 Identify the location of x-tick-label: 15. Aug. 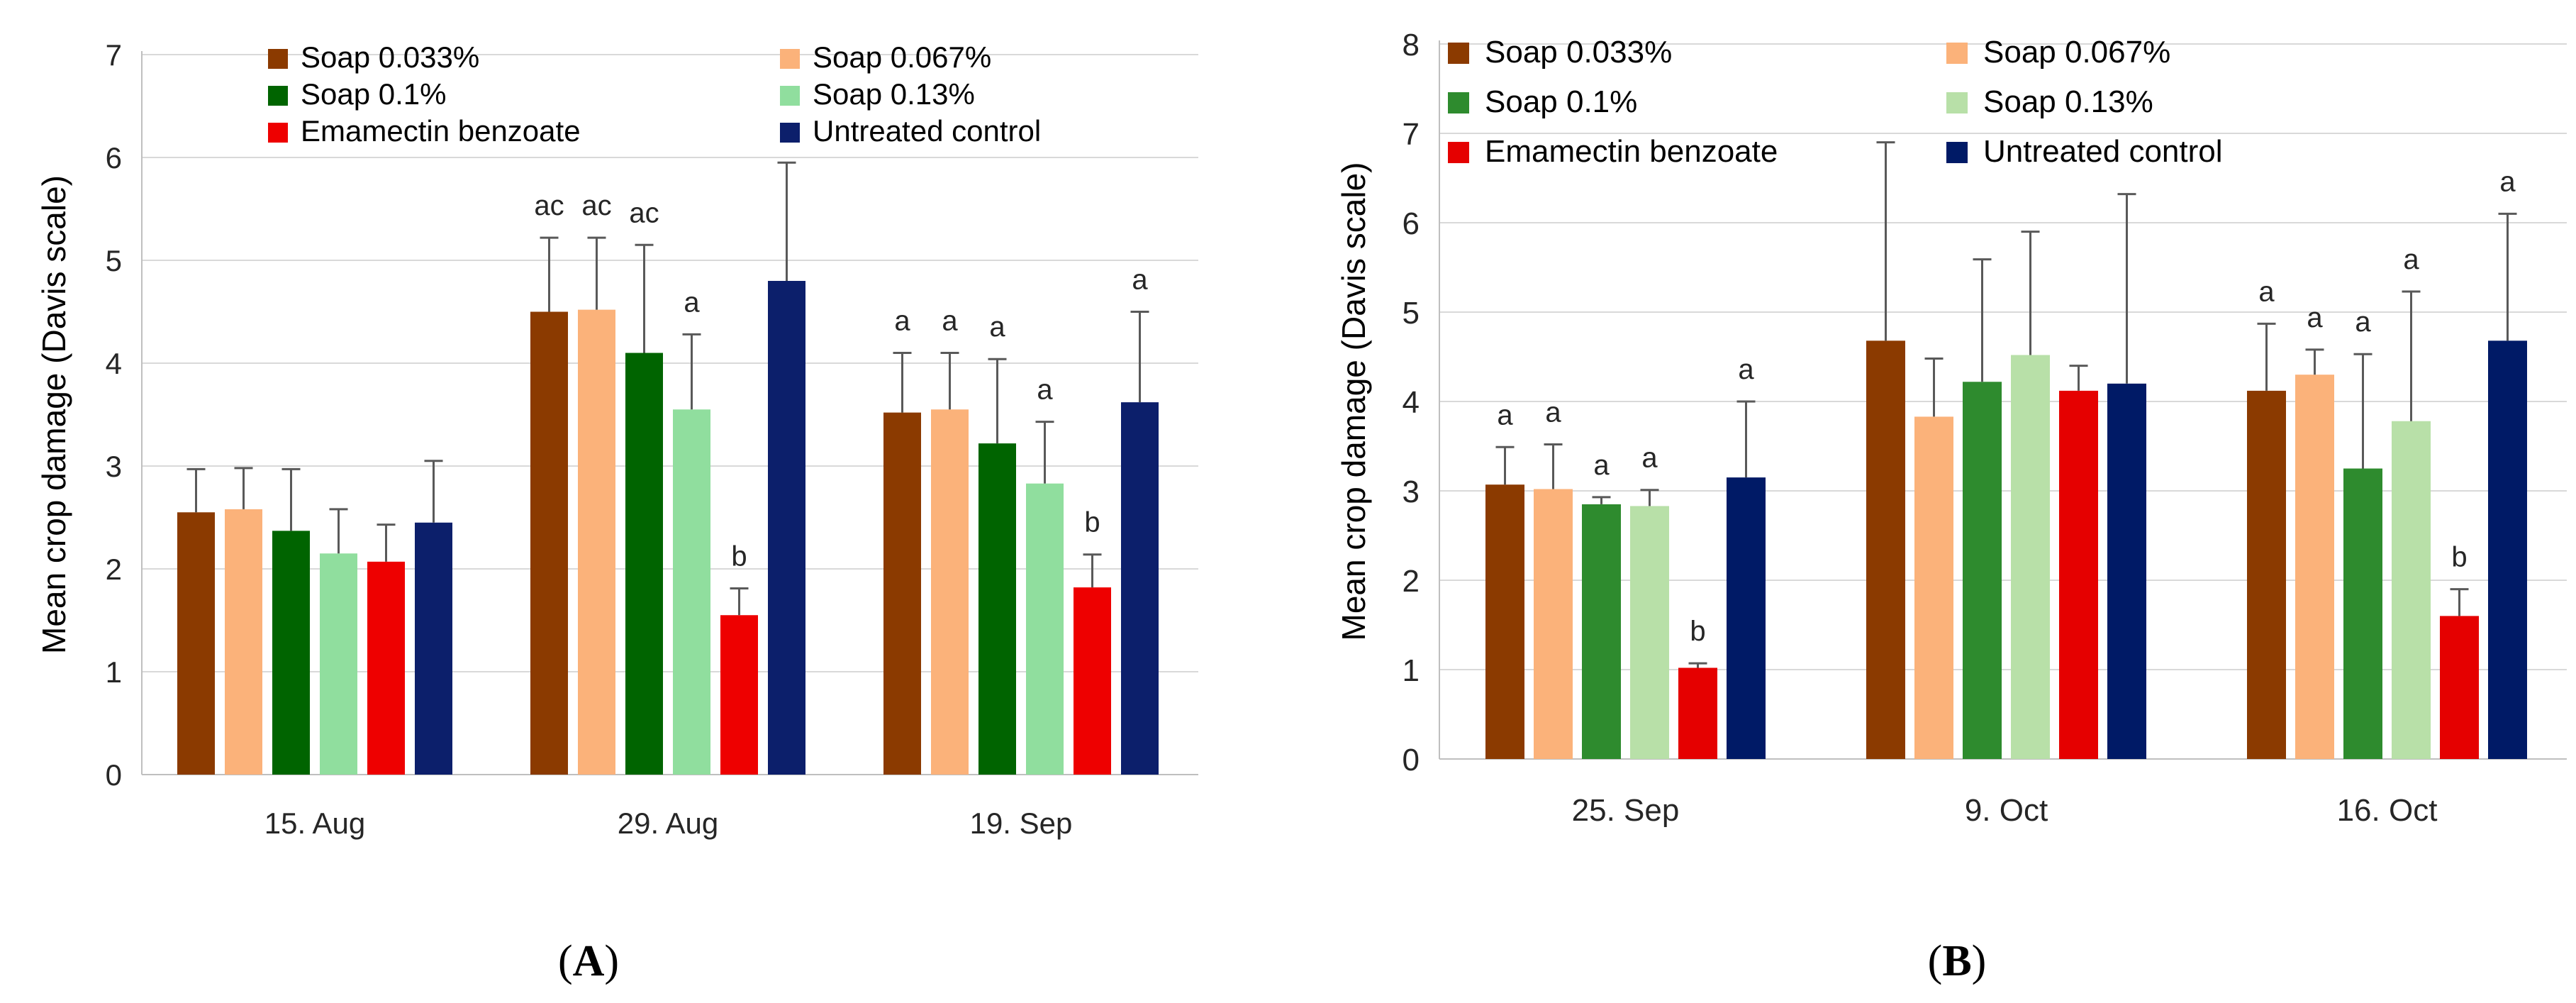
(314, 823).